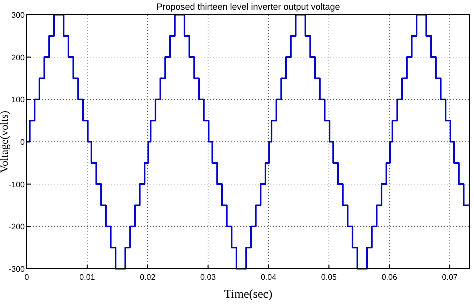 This screenshot has height=304, width=474. I want to click on y-tick-label: -300, so click(17, 269).